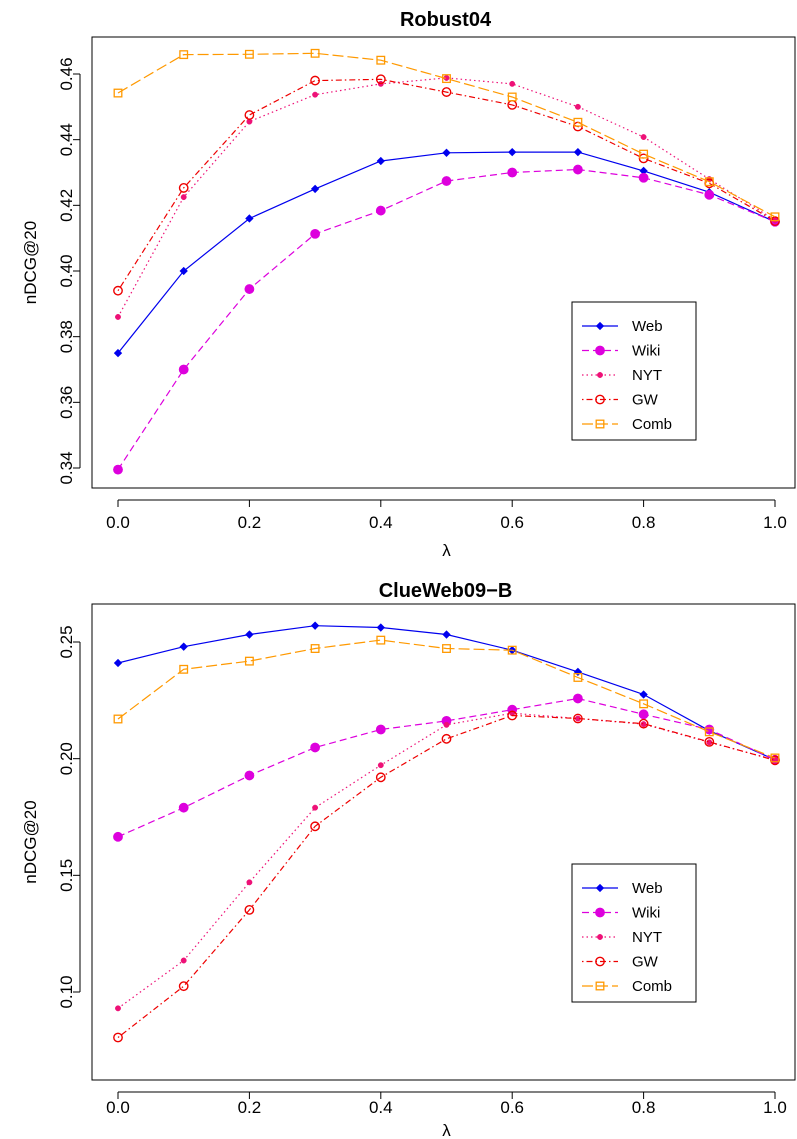 This screenshot has height=1139, width=797. What do you see at coordinates (118, 522) in the screenshot?
I see `x-tick-label: 0.0` at bounding box center [118, 522].